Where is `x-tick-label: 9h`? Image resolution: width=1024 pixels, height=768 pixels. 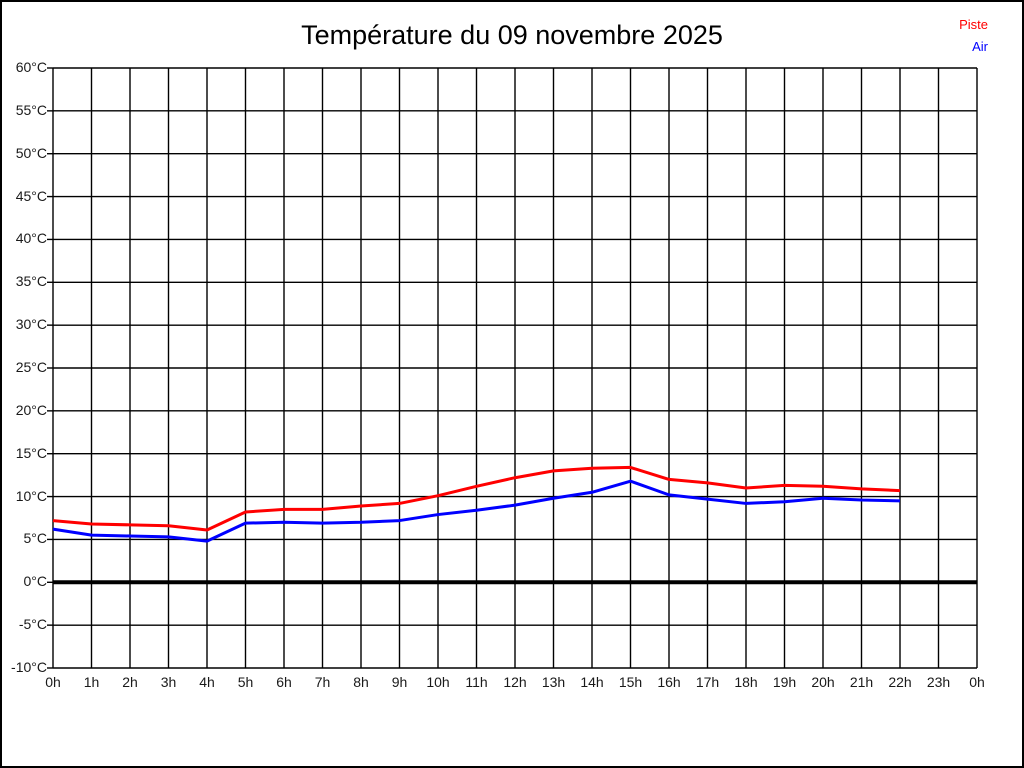 x-tick-label: 9h is located at coordinates (399, 682).